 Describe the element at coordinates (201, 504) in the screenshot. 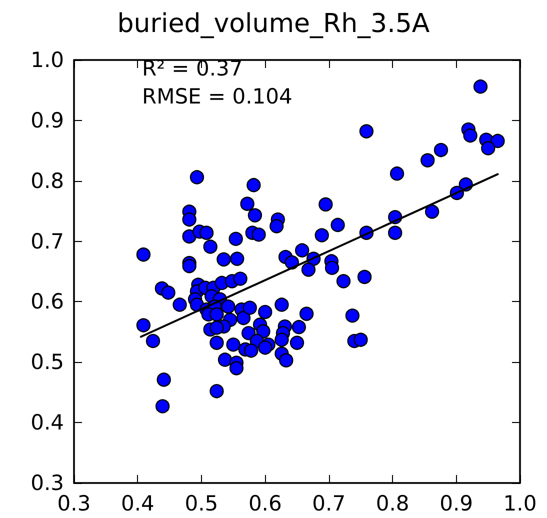

I see `x-tick-label: 0.5` at that location.